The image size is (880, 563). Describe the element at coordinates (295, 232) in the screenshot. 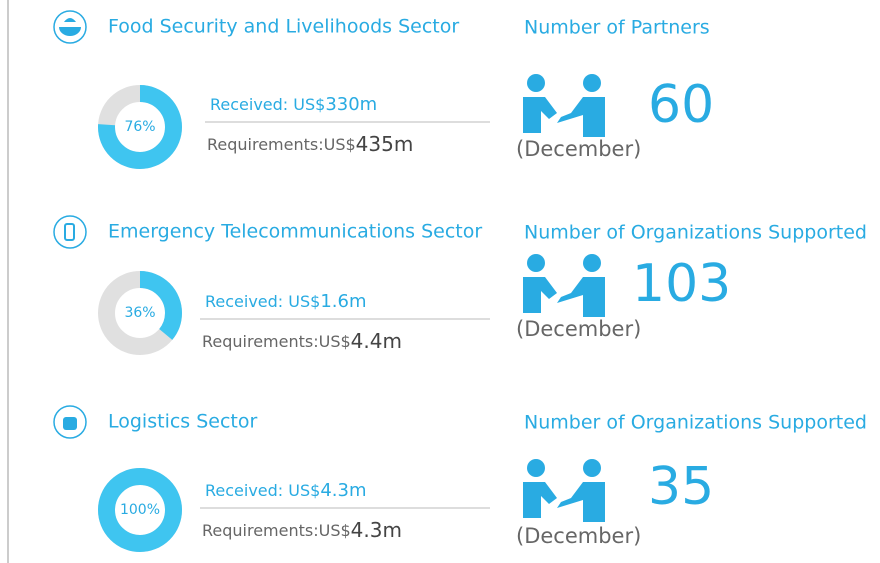

I see `sector-title: Emergency Telecommunications Sector` at that location.